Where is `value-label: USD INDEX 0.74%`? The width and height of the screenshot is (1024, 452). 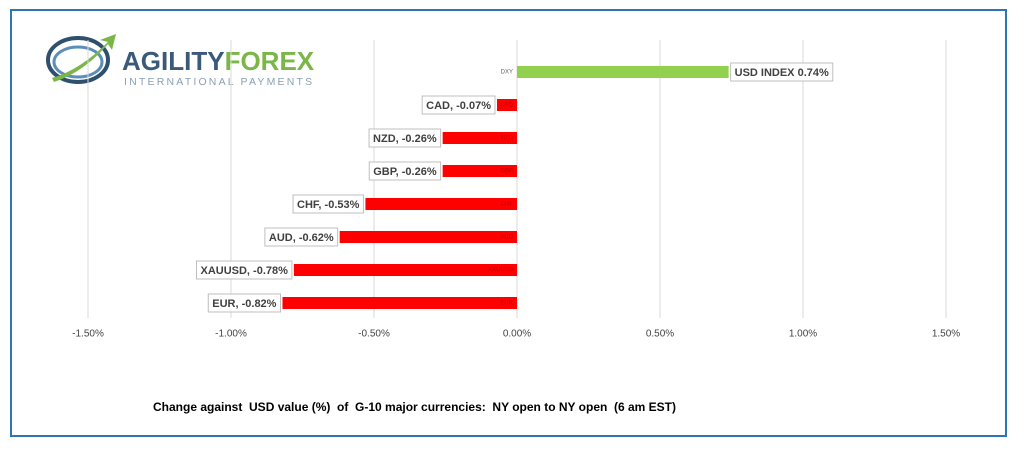 value-label: USD INDEX 0.74% is located at coordinates (782, 72).